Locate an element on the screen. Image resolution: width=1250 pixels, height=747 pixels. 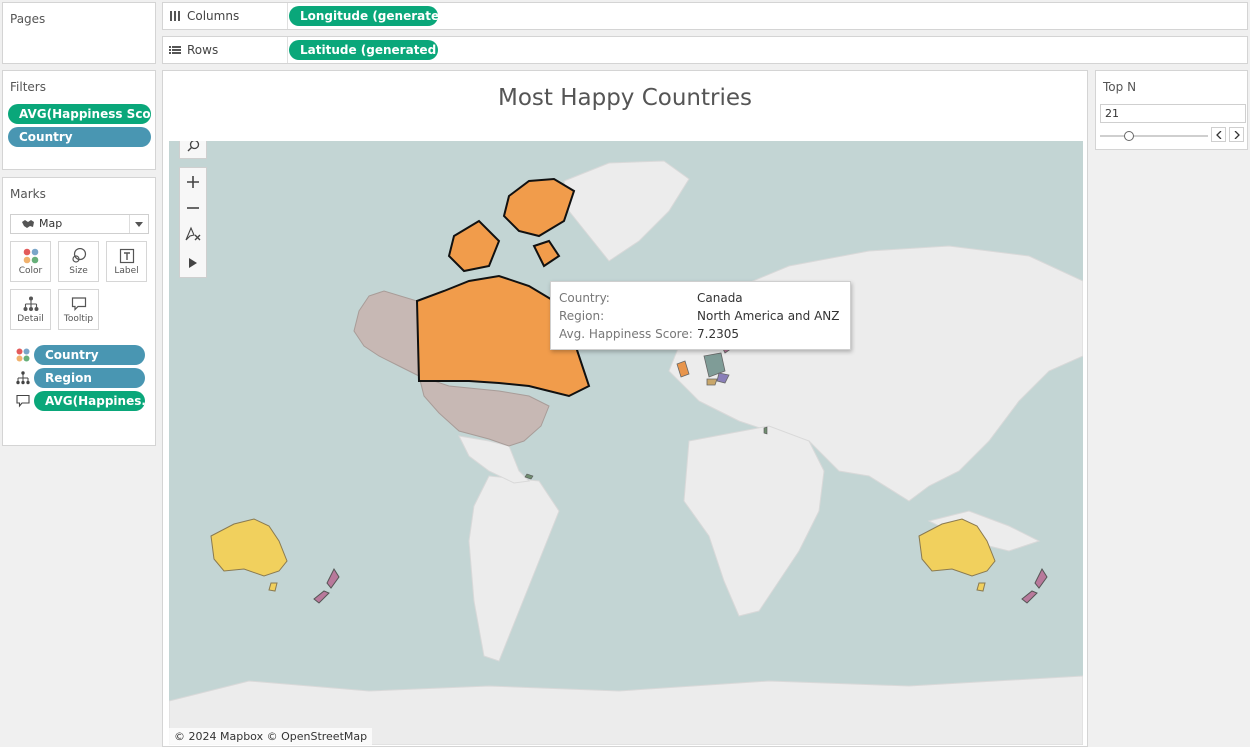
size-button: Size is located at coordinates (78, 261).